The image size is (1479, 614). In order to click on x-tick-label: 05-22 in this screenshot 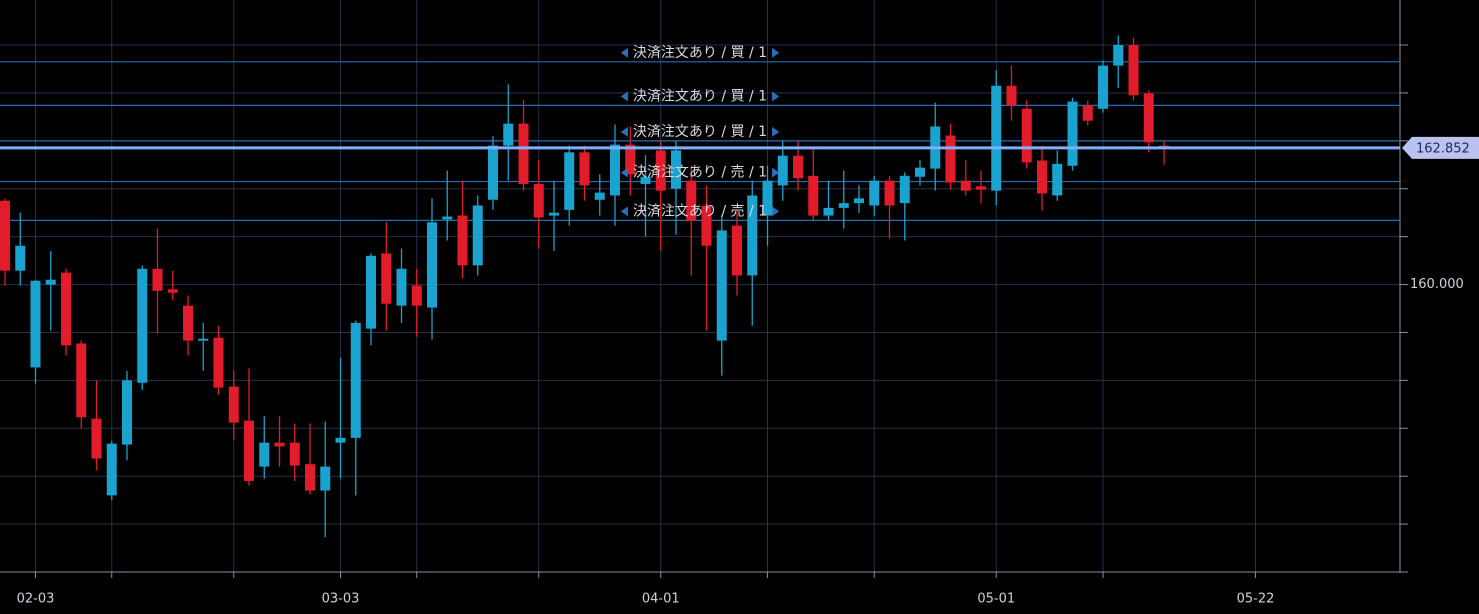, I will do `click(1256, 599)`.